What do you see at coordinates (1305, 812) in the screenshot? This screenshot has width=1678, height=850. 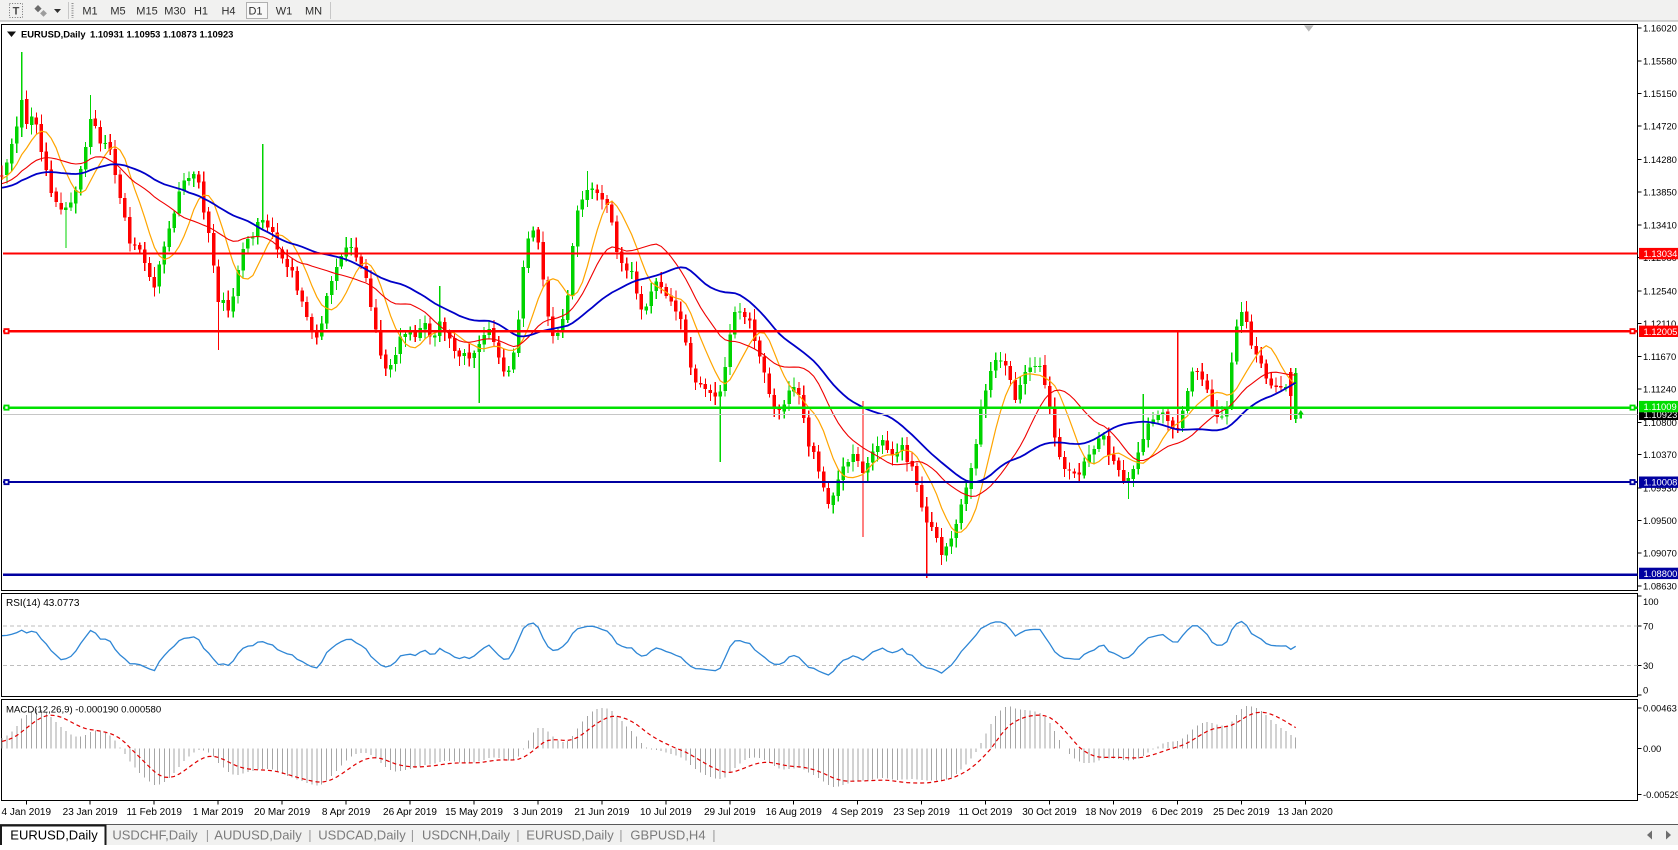 I see `svg-text: 13 Jan 2020` at bounding box center [1305, 812].